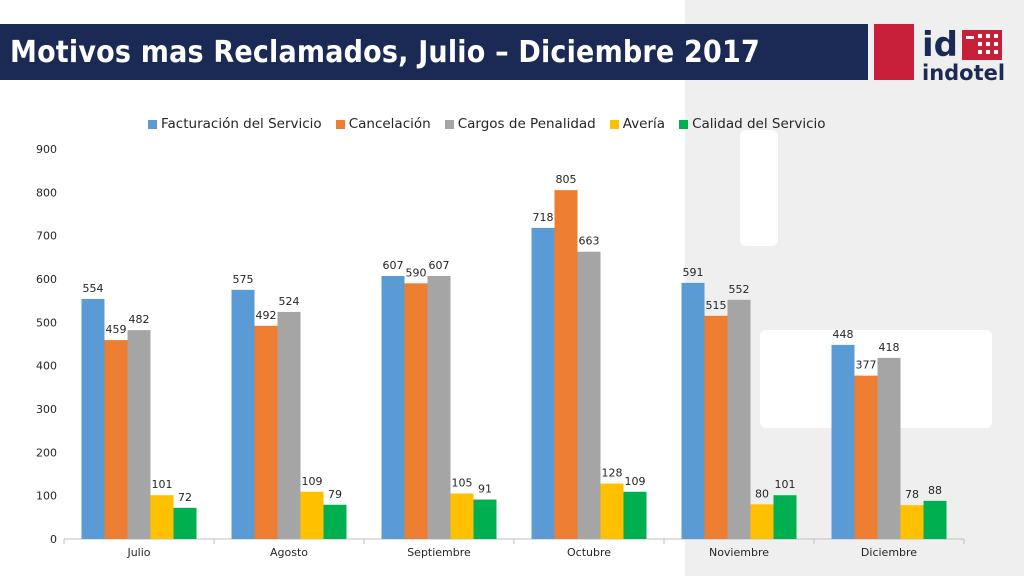 This screenshot has height=576, width=1024. I want to click on logo-accent-block, so click(894, 52).